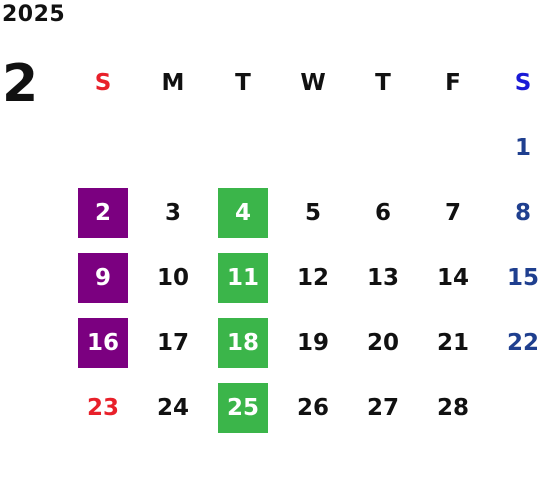 The image size is (548, 503). What do you see at coordinates (522, 342) in the screenshot?
I see `day-number: 22` at bounding box center [522, 342].